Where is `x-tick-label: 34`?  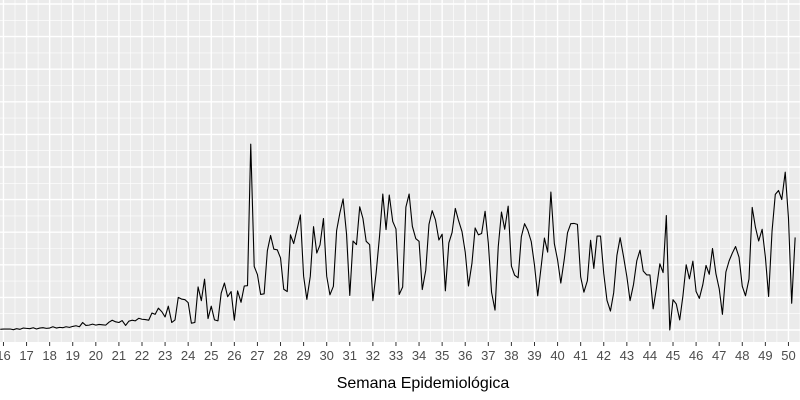
x-tick-label: 34 is located at coordinates (419, 355).